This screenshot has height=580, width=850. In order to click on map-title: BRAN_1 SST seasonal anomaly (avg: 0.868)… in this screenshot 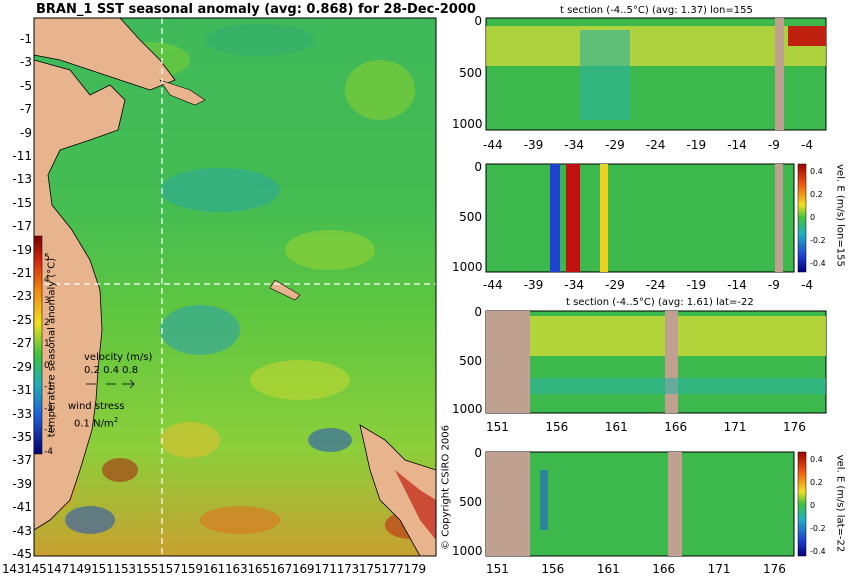, I will do `click(256, 9)`.